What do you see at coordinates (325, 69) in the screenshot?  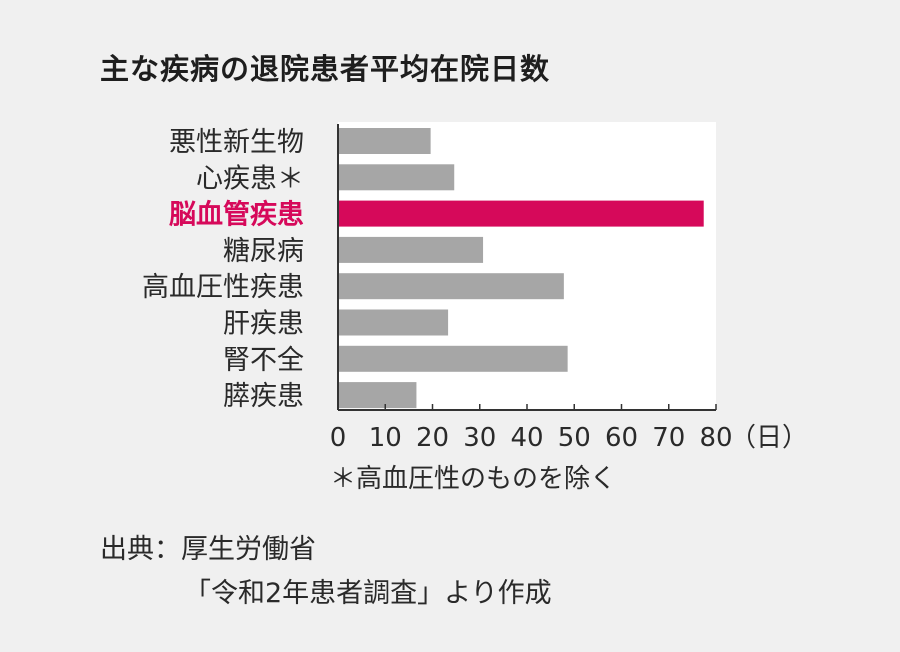 I see `chart-title: 主な疾病の退院患者平均在院日数` at bounding box center [325, 69].